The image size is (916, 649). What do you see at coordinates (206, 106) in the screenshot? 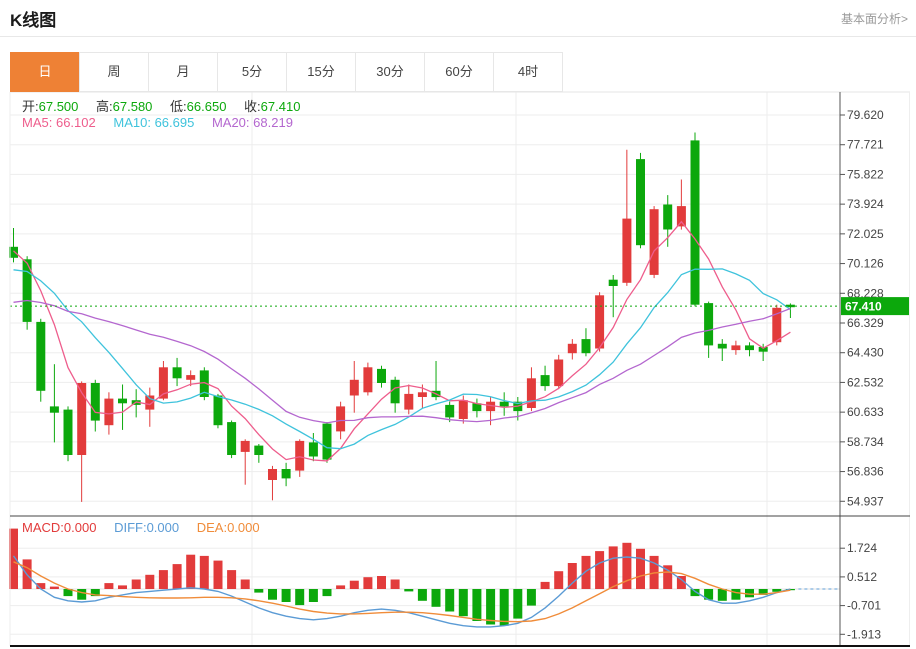
I see `low-value: 66.650` at bounding box center [206, 106].